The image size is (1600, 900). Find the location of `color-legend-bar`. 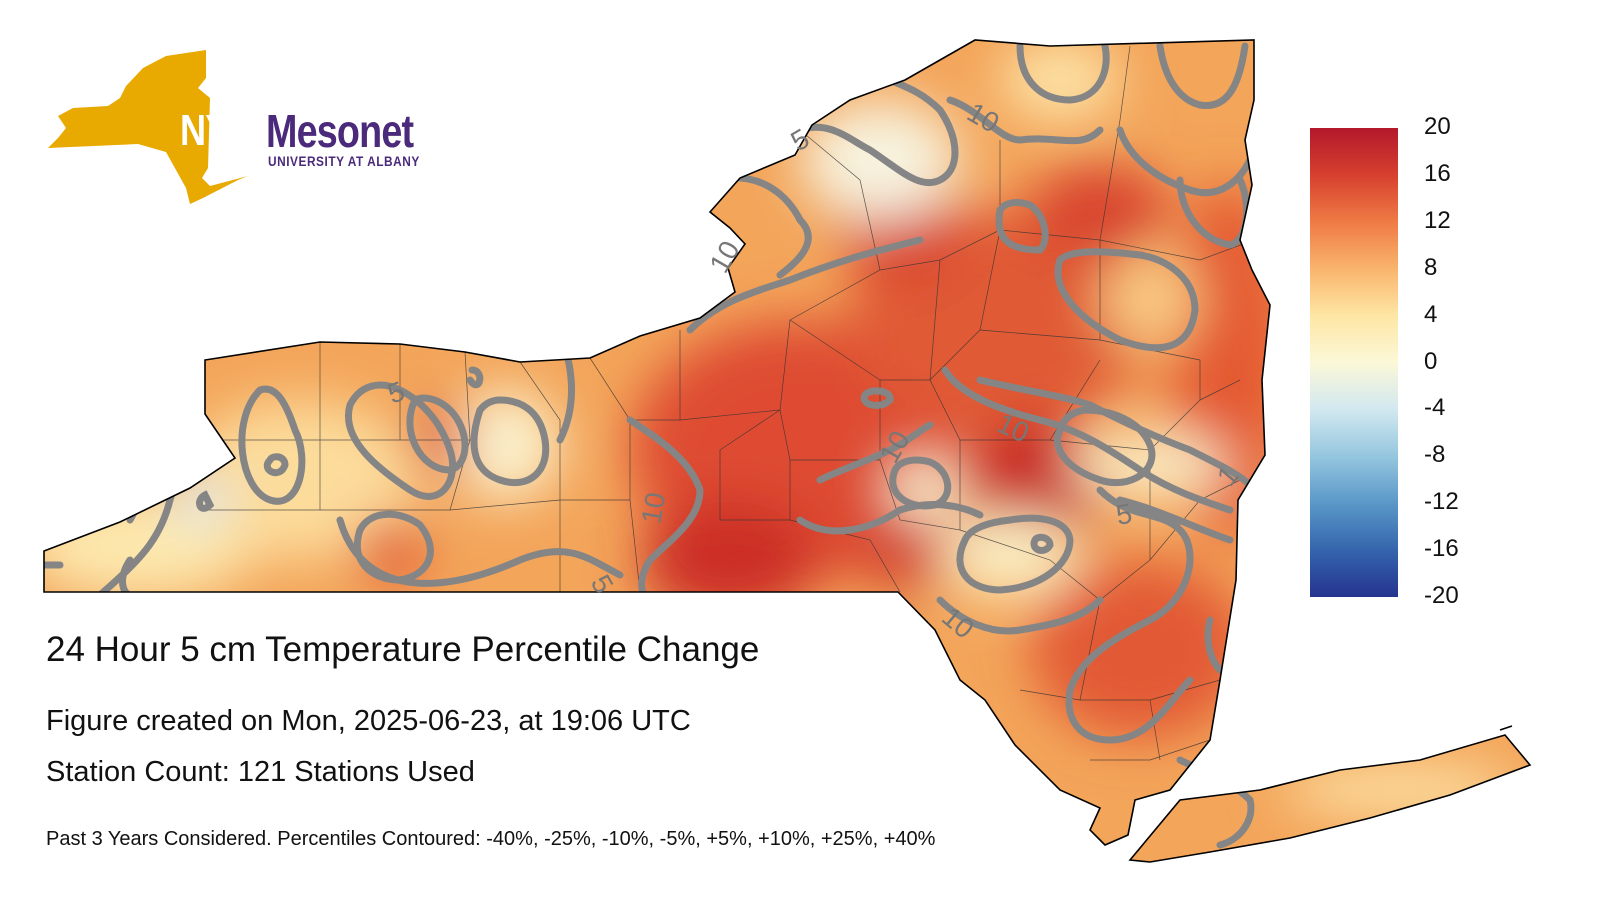

color-legend-bar is located at coordinates (1354, 362).